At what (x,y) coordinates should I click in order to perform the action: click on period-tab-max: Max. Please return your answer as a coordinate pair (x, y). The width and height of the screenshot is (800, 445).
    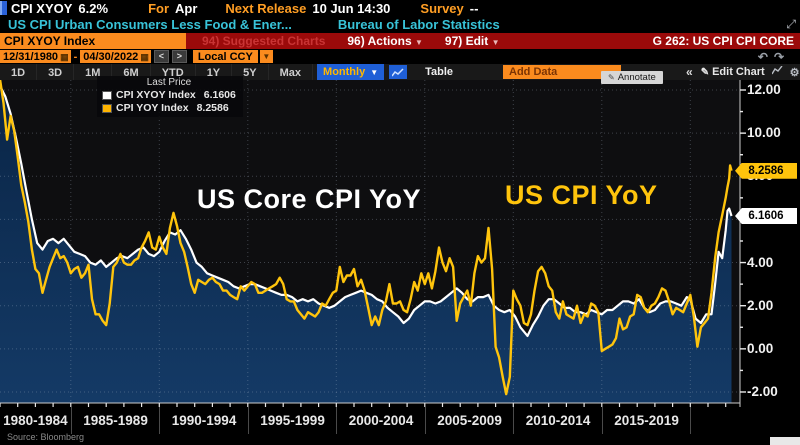
    Looking at the image, I should click on (291, 72).